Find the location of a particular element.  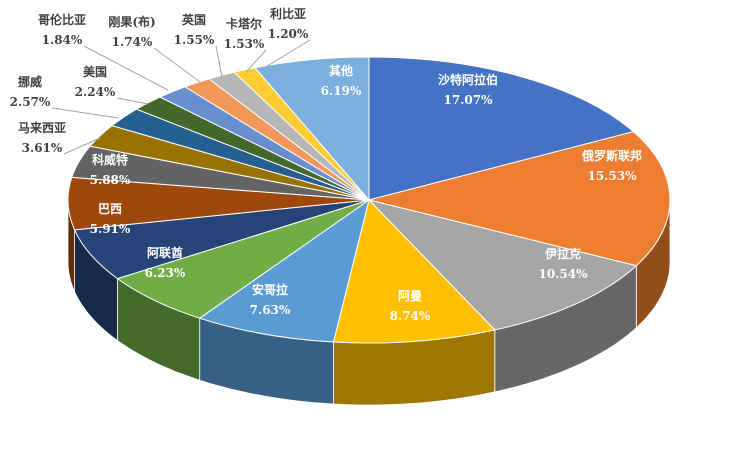

slice-label: 挪威 is located at coordinates (30, 81).